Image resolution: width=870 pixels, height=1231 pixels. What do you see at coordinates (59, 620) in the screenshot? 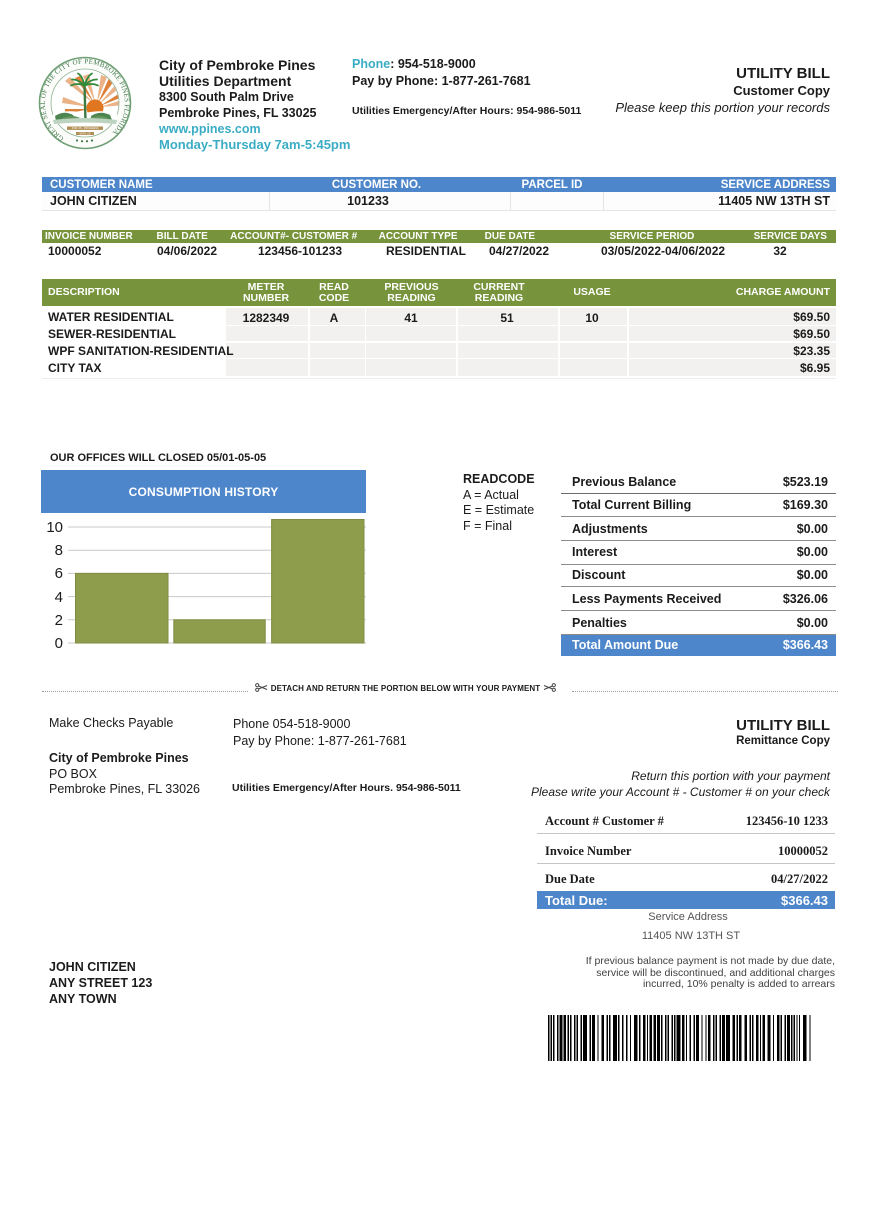
I see `svg-text: 2` at bounding box center [59, 620].